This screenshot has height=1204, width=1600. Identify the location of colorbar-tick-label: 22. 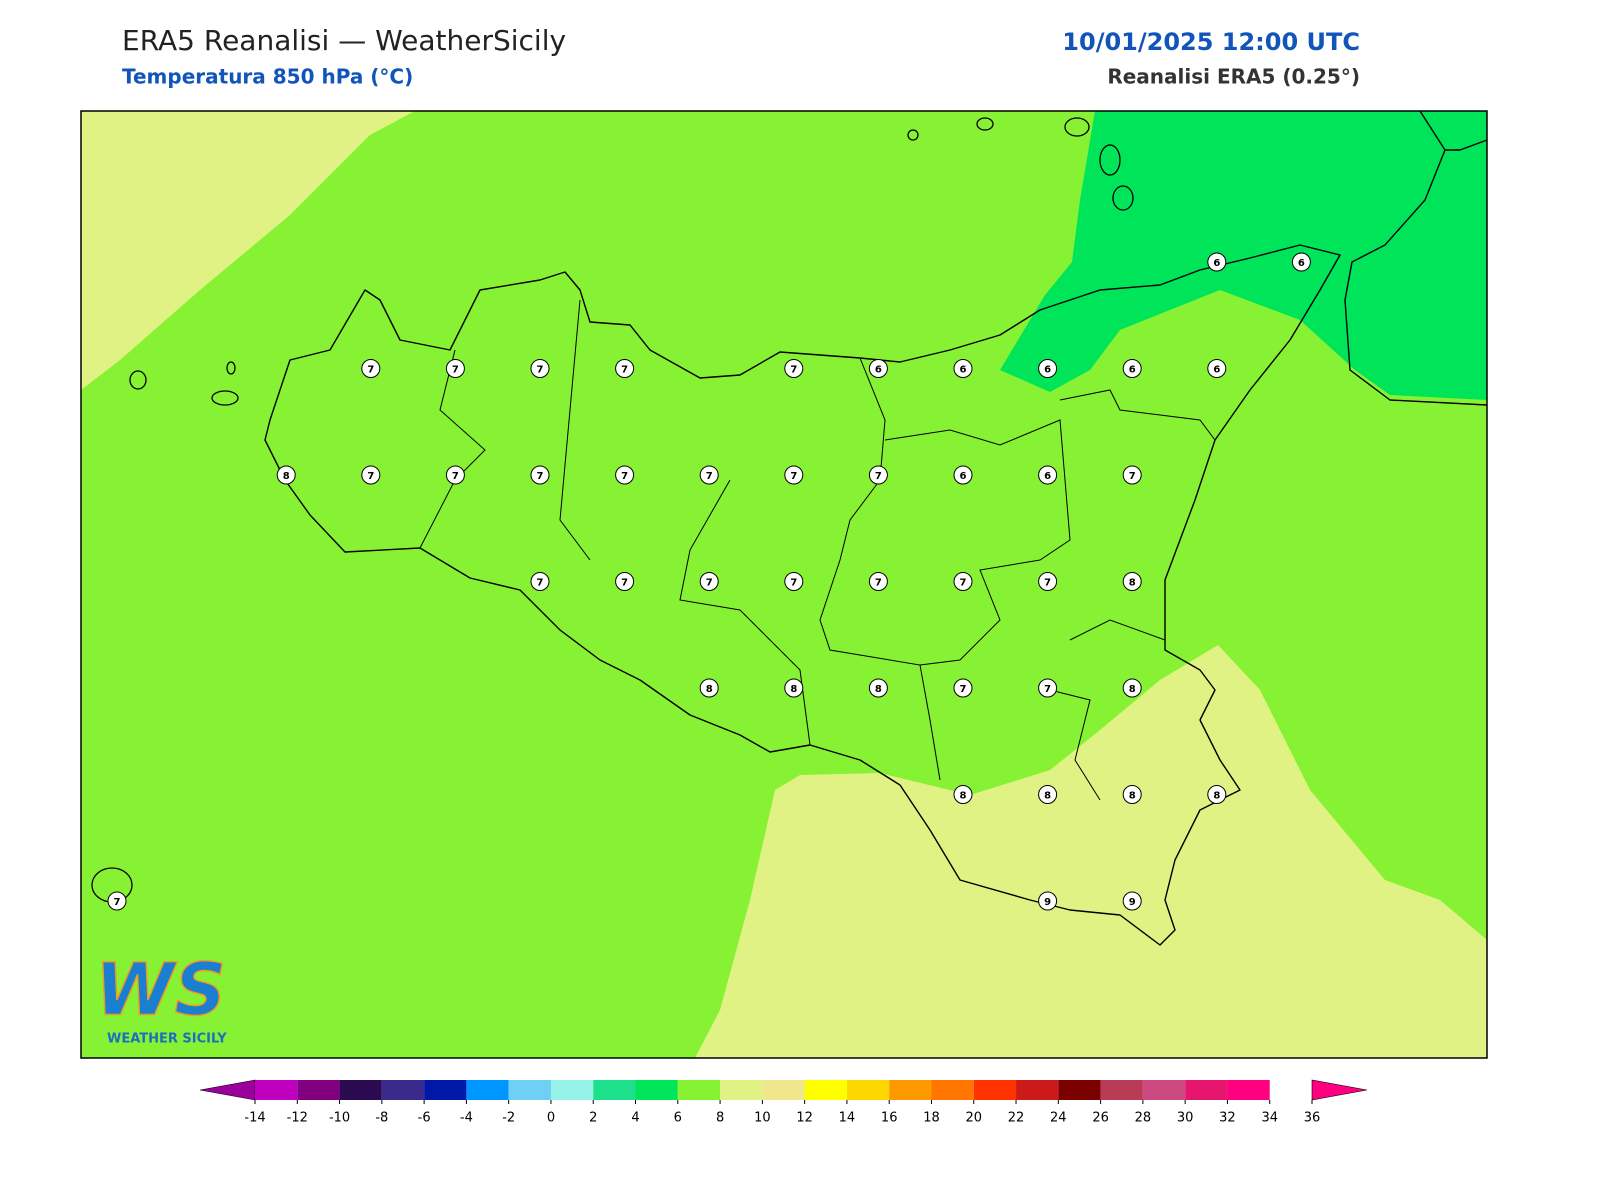
(1016, 1118).